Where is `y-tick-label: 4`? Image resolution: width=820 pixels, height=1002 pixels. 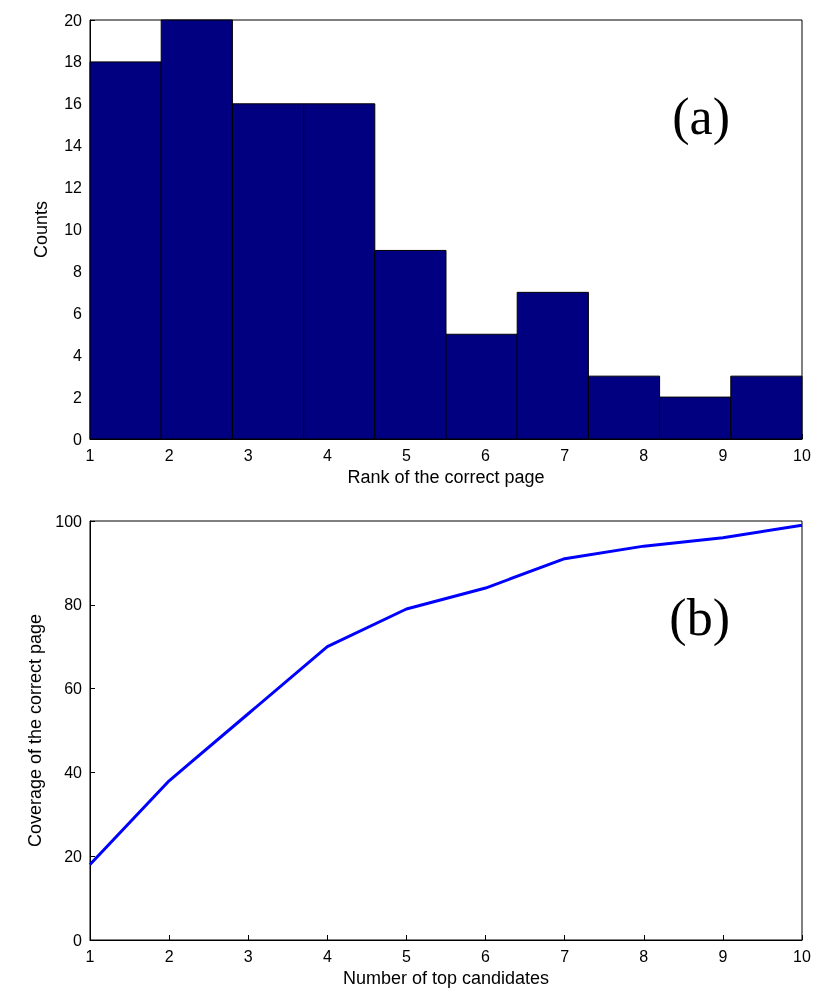 y-tick-label: 4 is located at coordinates (78, 355).